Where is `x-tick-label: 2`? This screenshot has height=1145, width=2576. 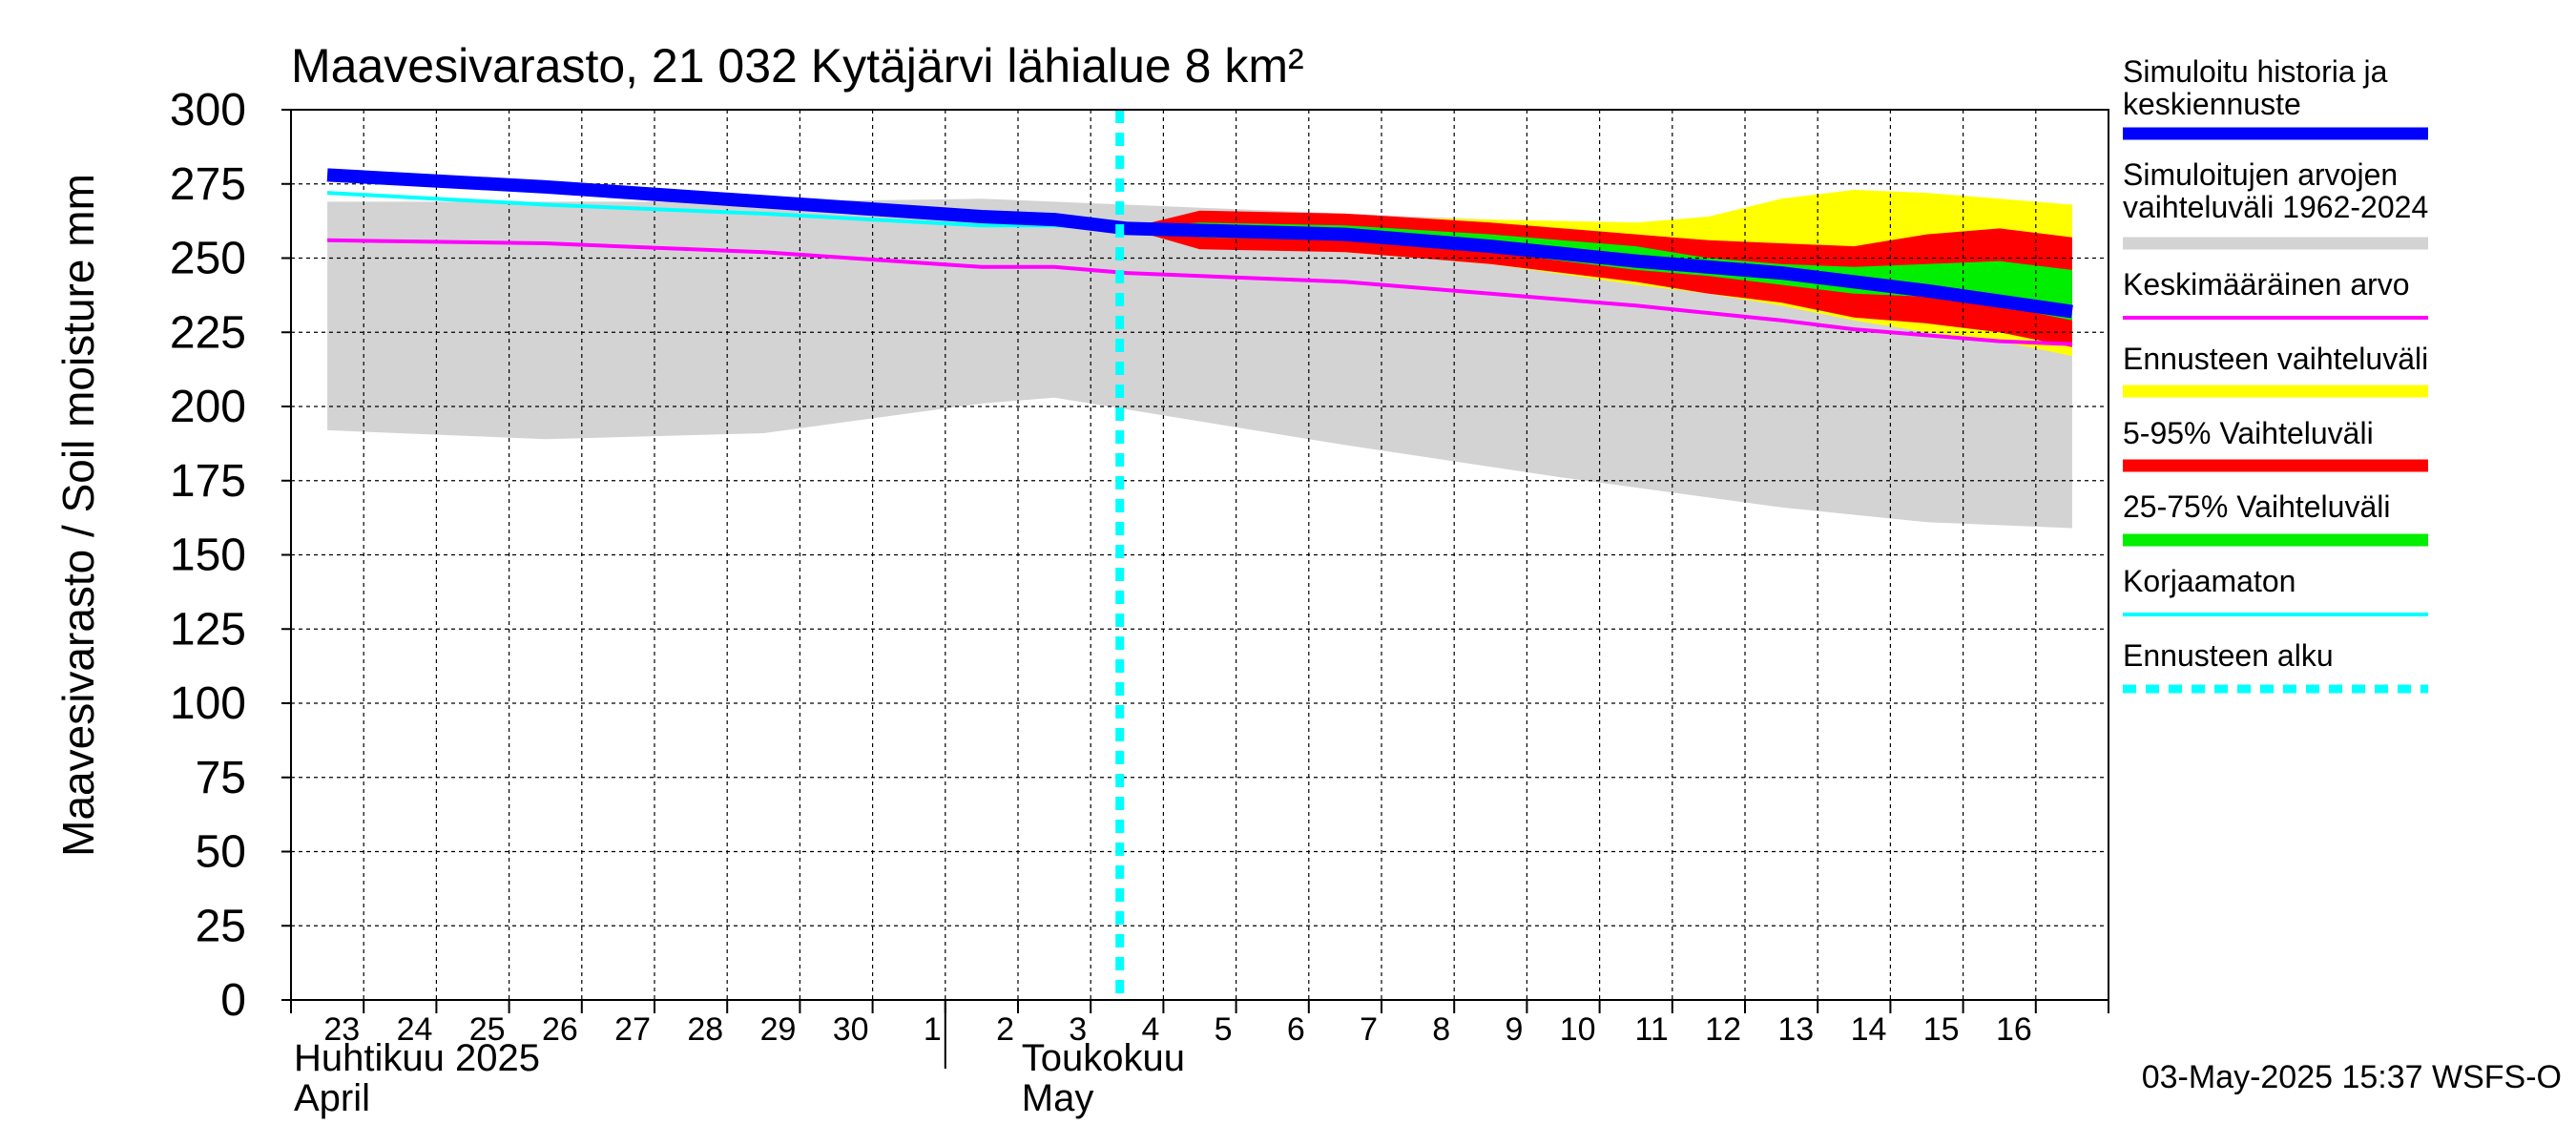 x-tick-label: 2 is located at coordinates (1005, 1029).